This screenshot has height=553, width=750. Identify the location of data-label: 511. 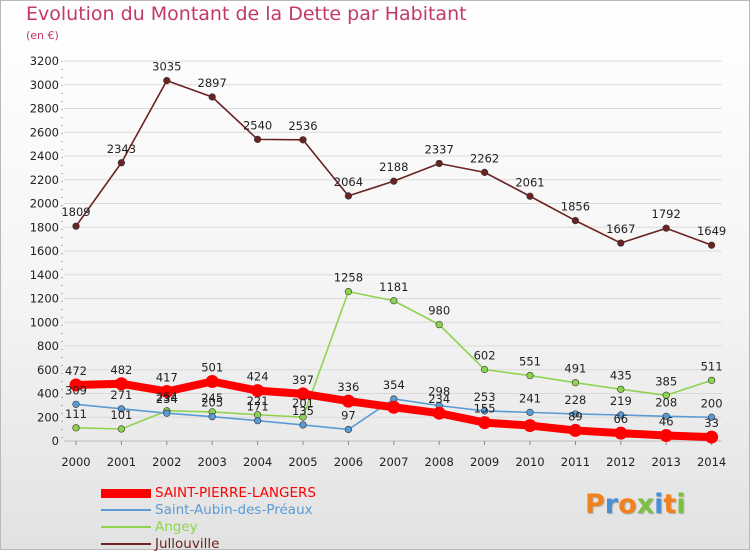
(712, 366).